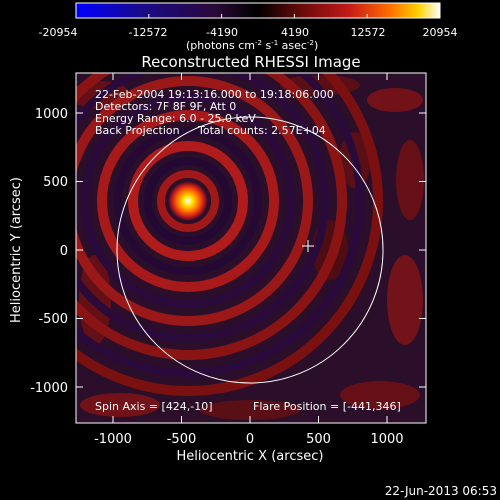 The image size is (500, 500). I want to click on colorbar-tick-label: -12572, so click(148, 32).